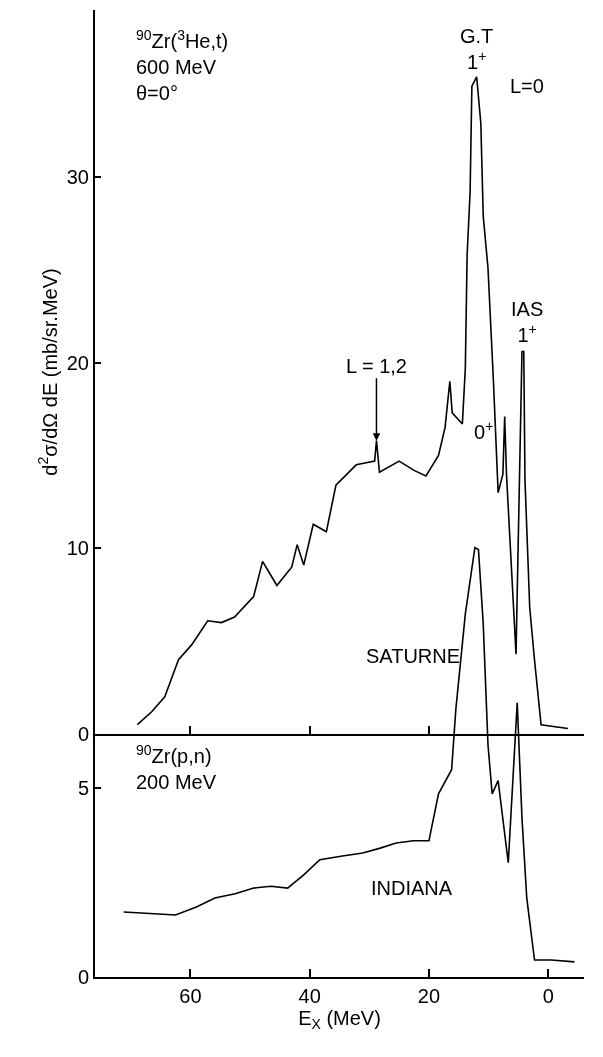 This screenshot has width=603, height=1057. I want to click on x-tick-label: 20, so click(429, 996).